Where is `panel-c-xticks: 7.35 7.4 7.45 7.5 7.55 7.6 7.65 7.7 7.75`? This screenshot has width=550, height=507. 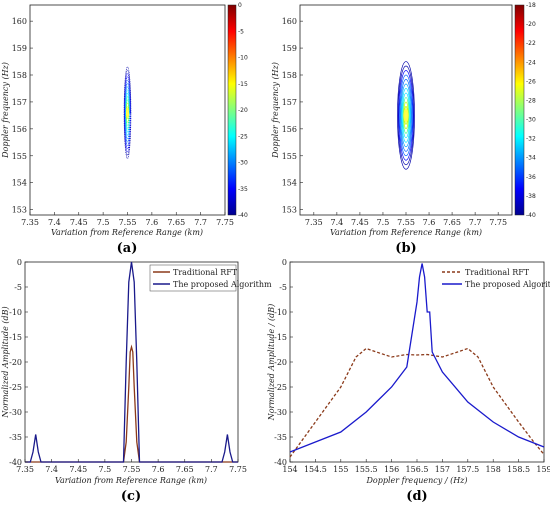 panel-c-xticks: 7.35 7.4 7.45 7.5 7.55 7.6 7.65 7.7 7.75 is located at coordinates (131, 466).